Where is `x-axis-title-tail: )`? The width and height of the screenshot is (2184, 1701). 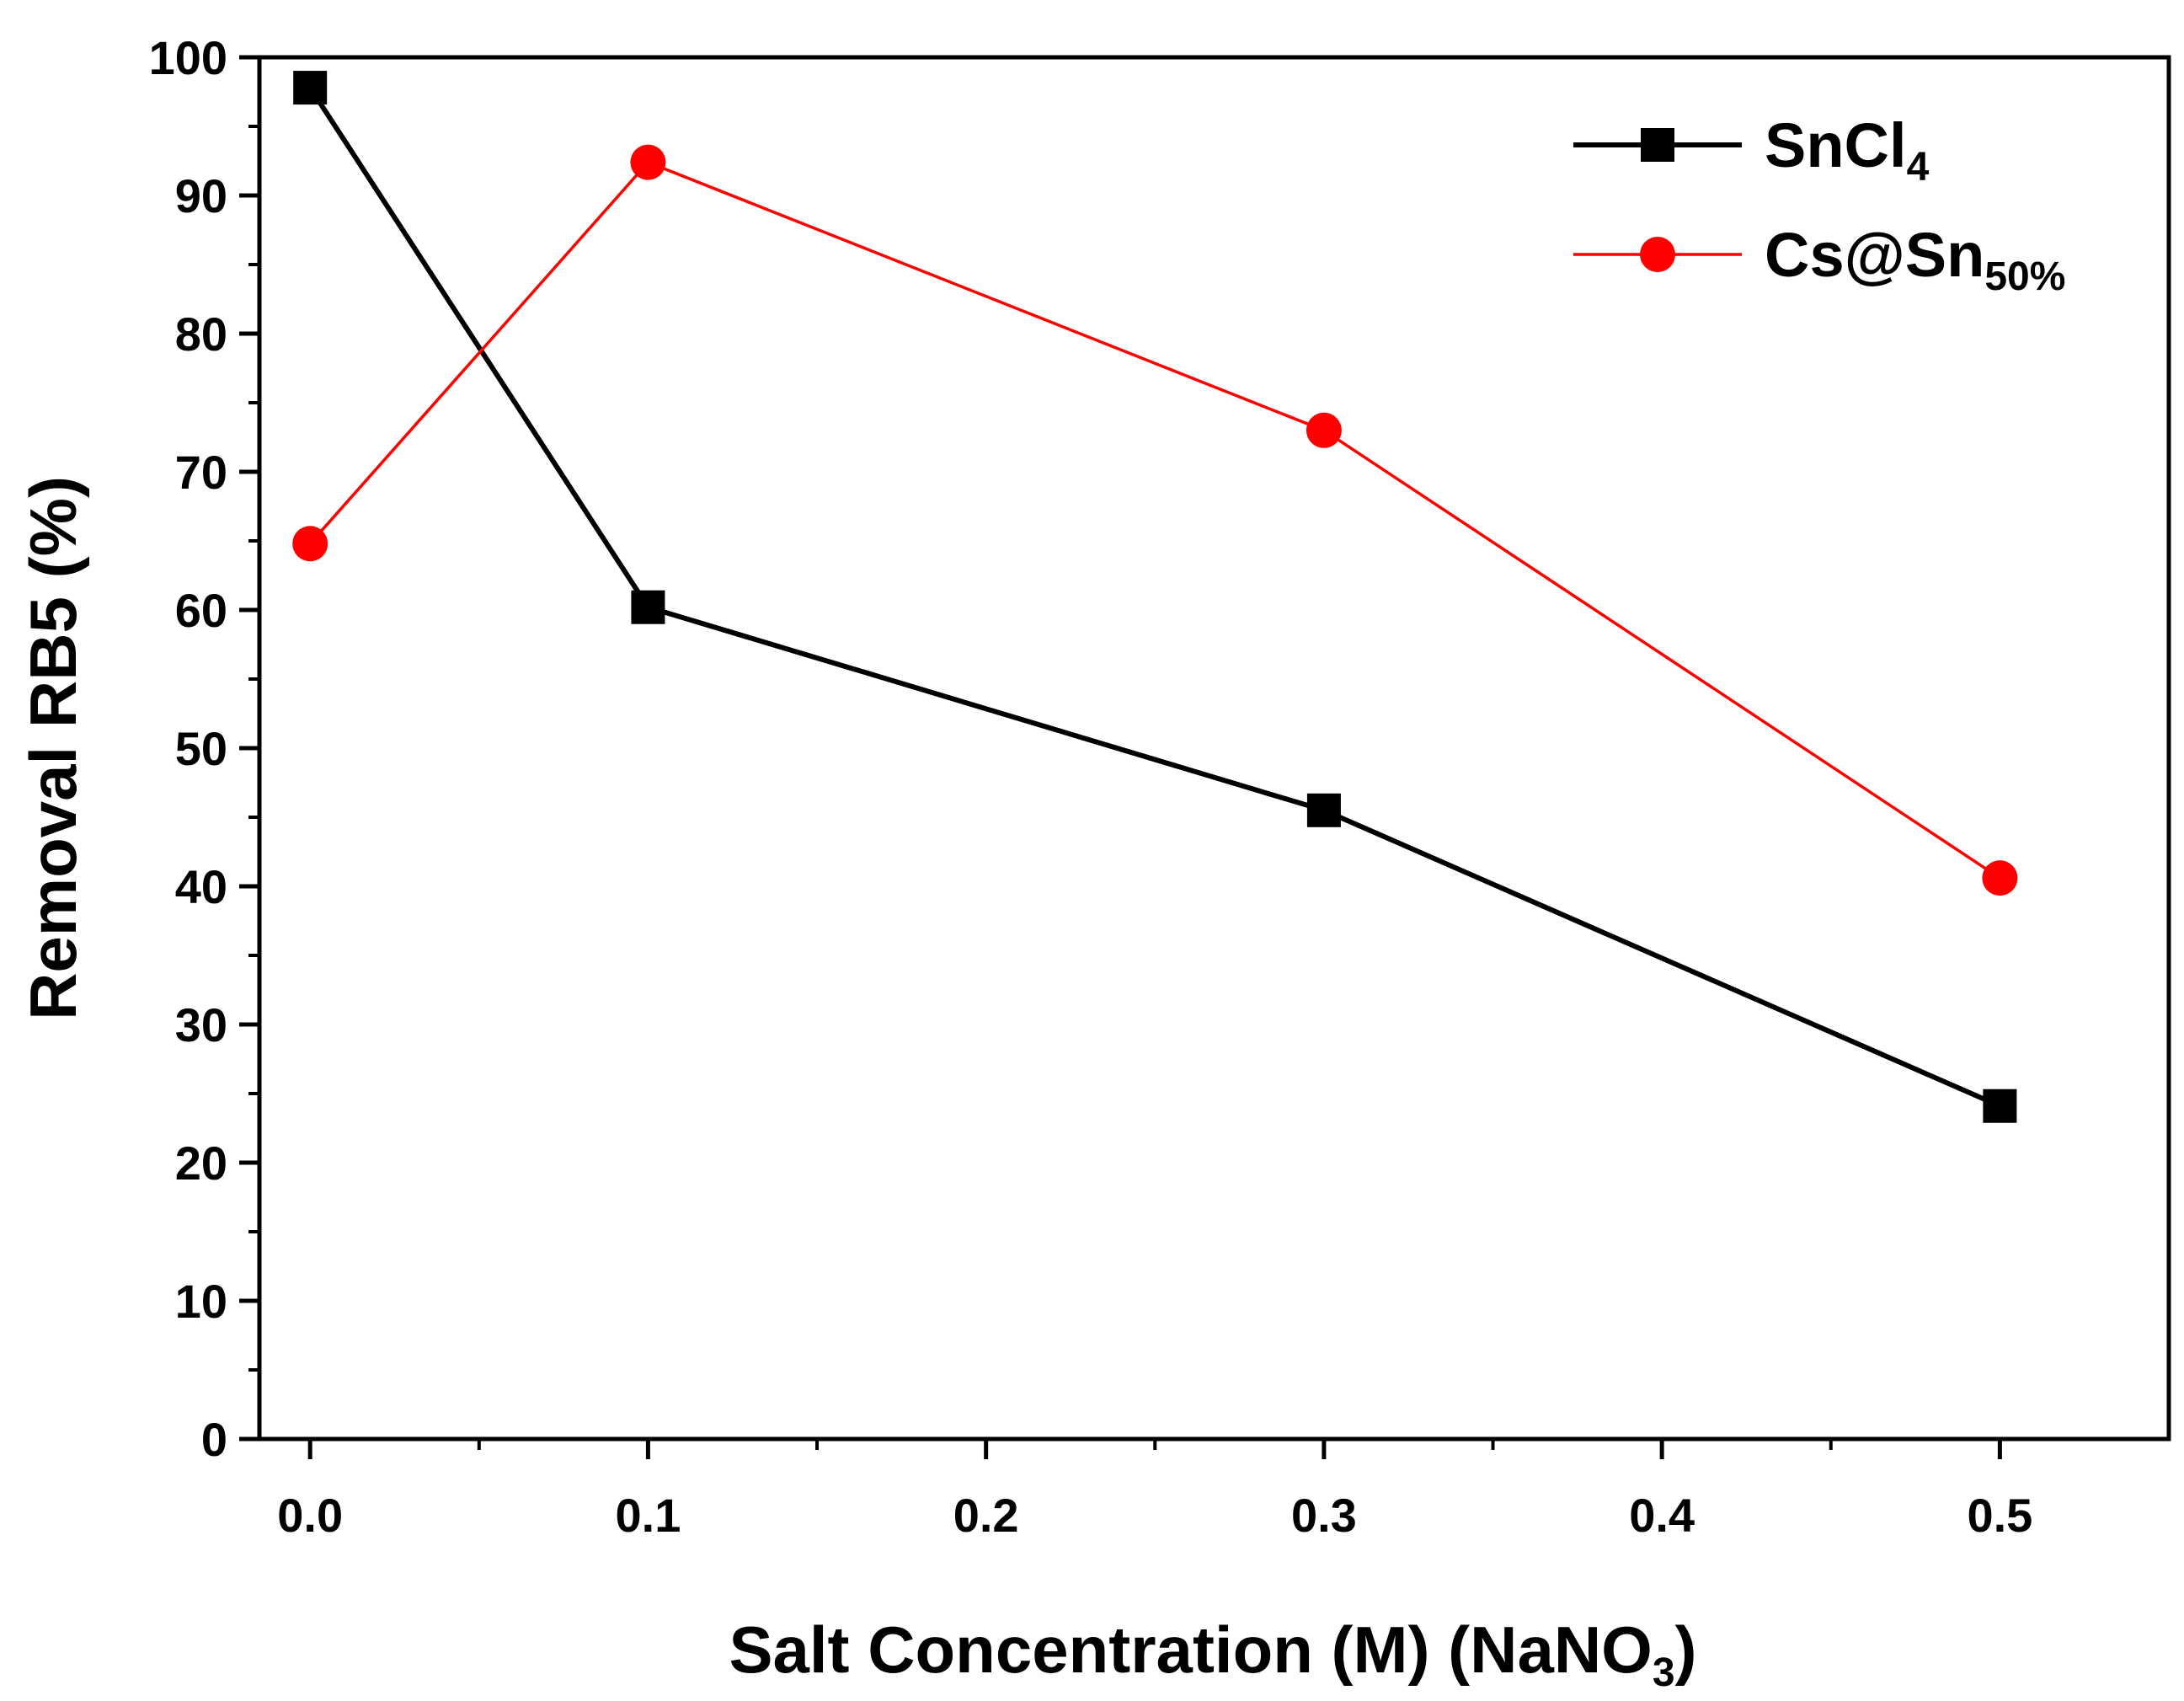
x-axis-title-tail: ) is located at coordinates (1686, 1650).